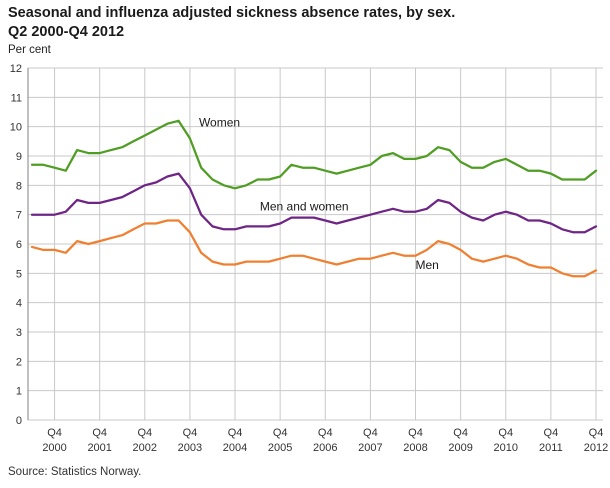 This screenshot has height=488, width=610. I want to click on y-tick-label: 5, so click(19, 274).